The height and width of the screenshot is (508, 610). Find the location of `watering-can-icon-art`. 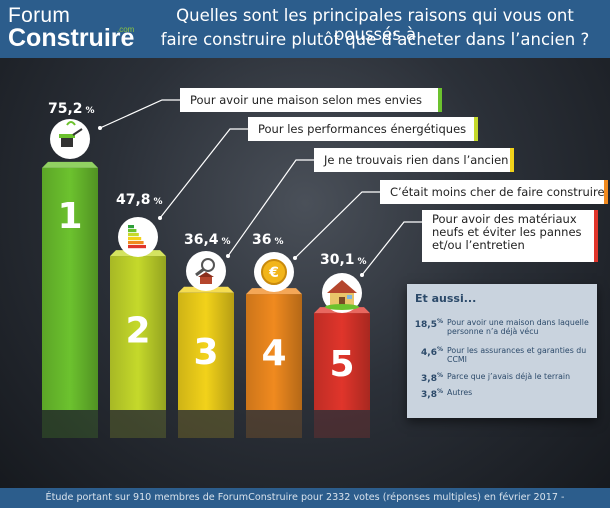

watering-can-icon-art is located at coordinates (71, 134).